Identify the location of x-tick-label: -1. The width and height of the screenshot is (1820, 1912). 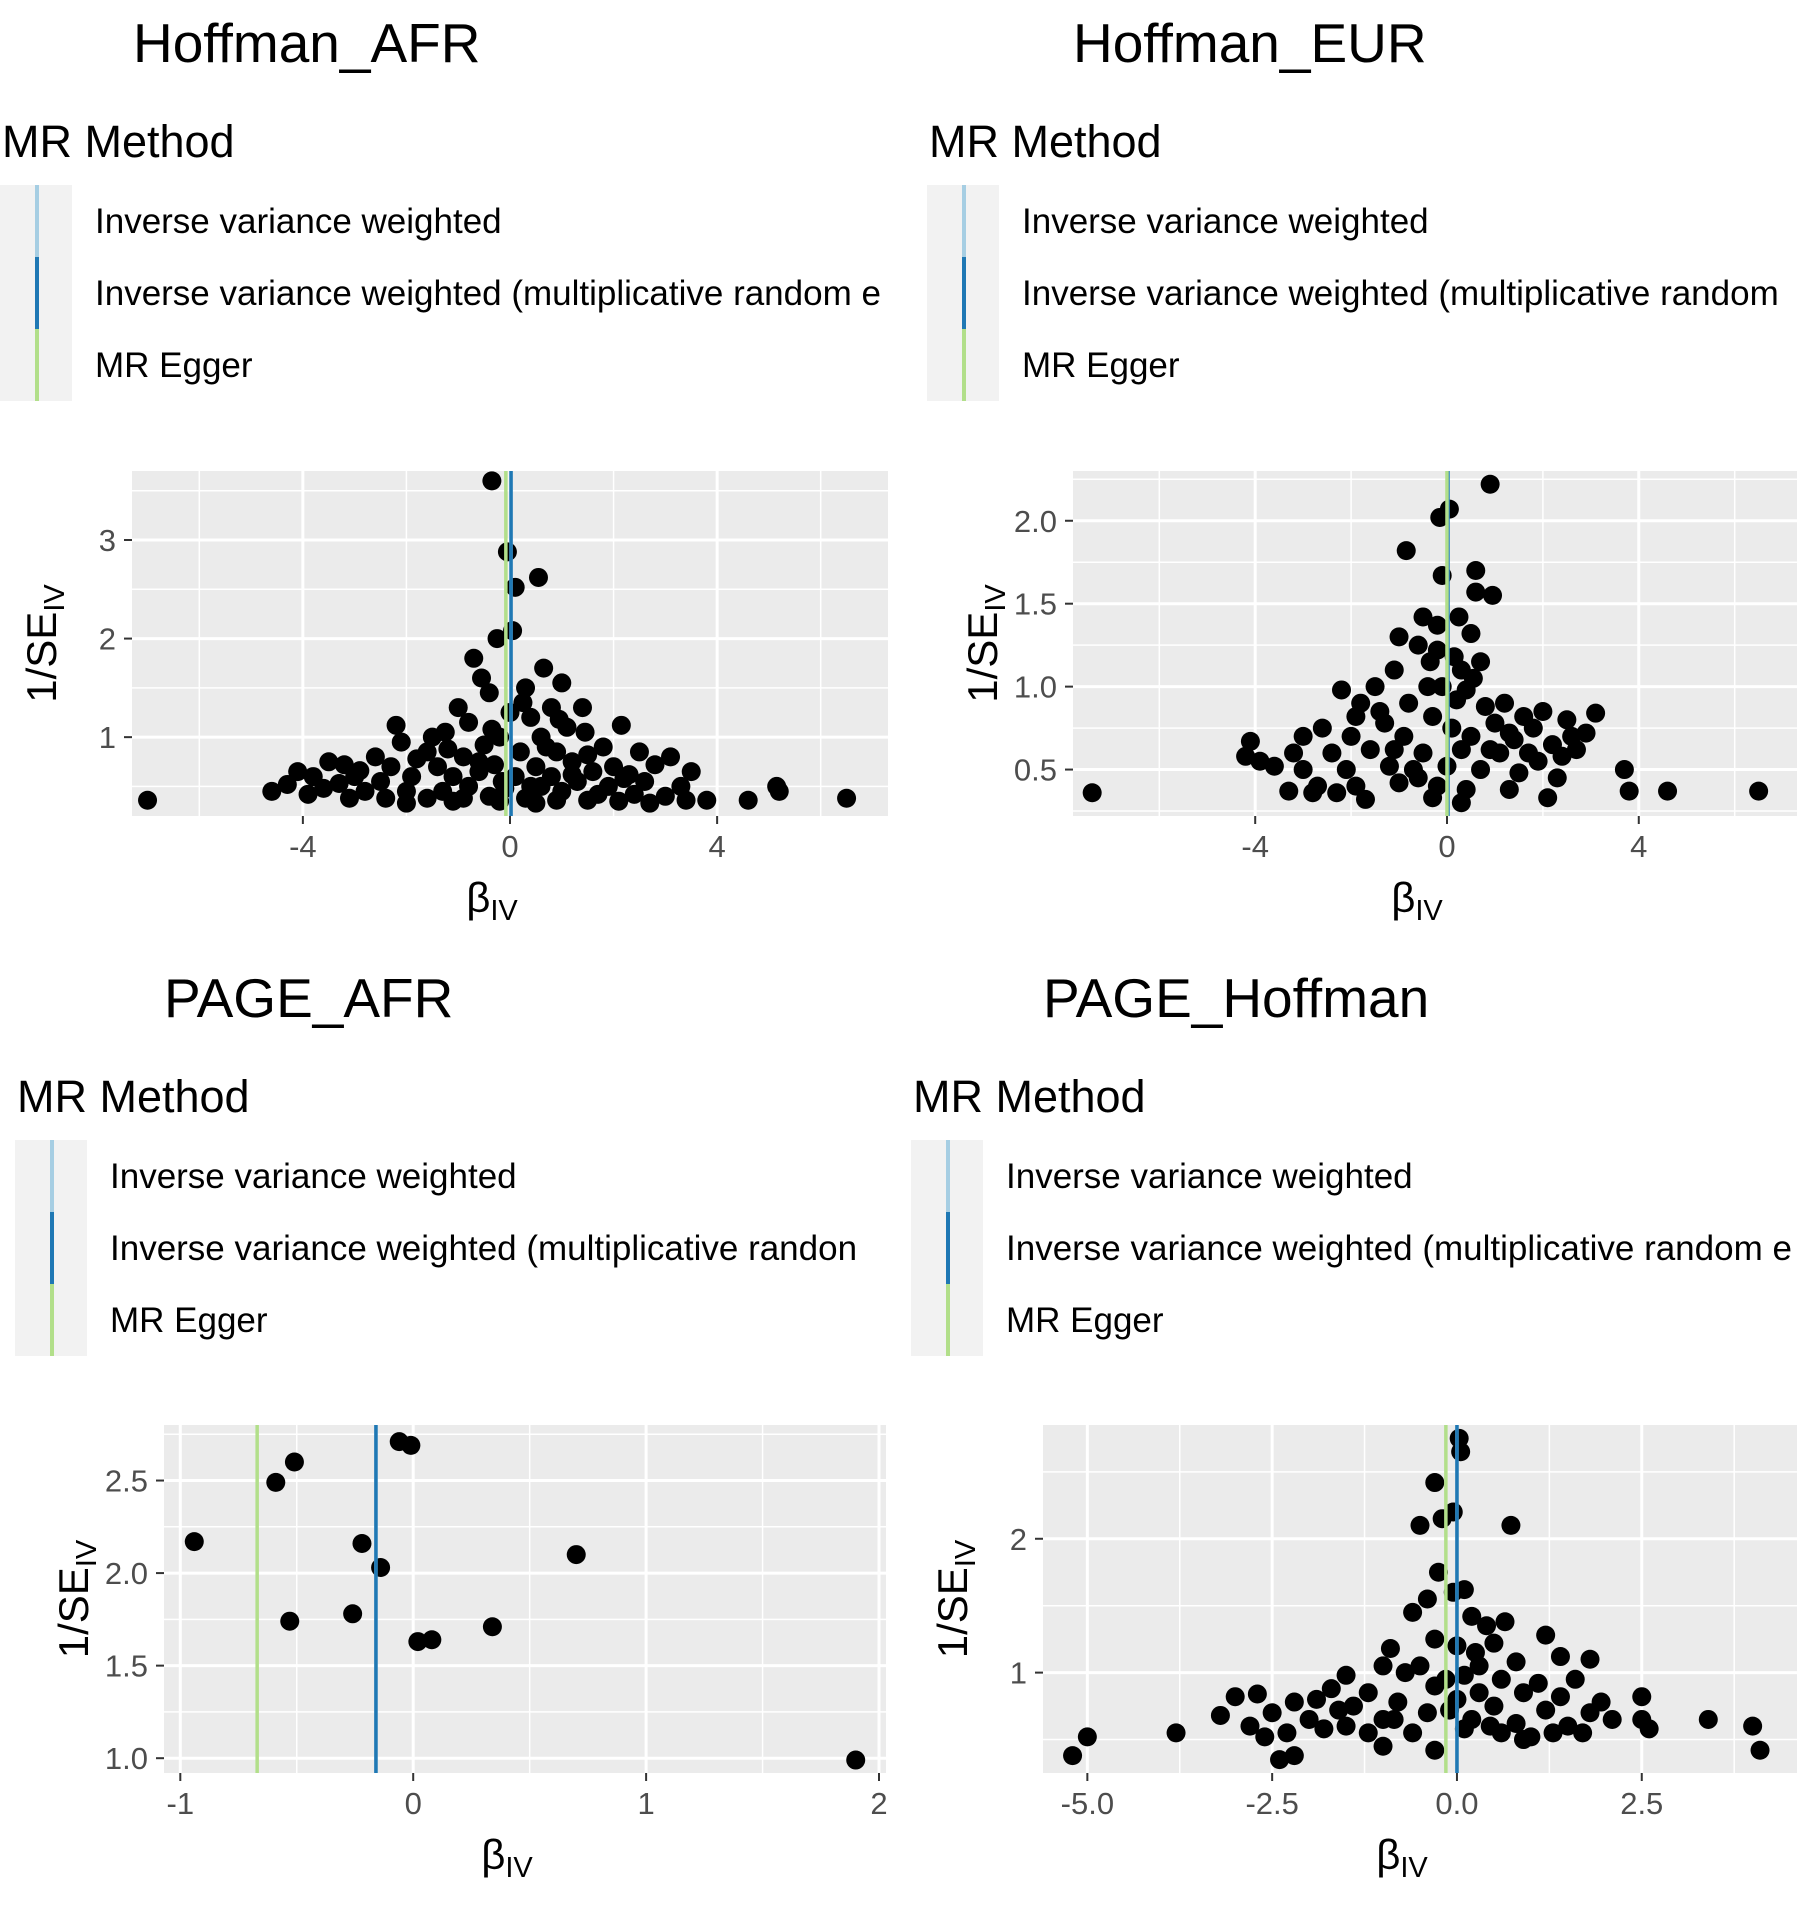
(181, 1803).